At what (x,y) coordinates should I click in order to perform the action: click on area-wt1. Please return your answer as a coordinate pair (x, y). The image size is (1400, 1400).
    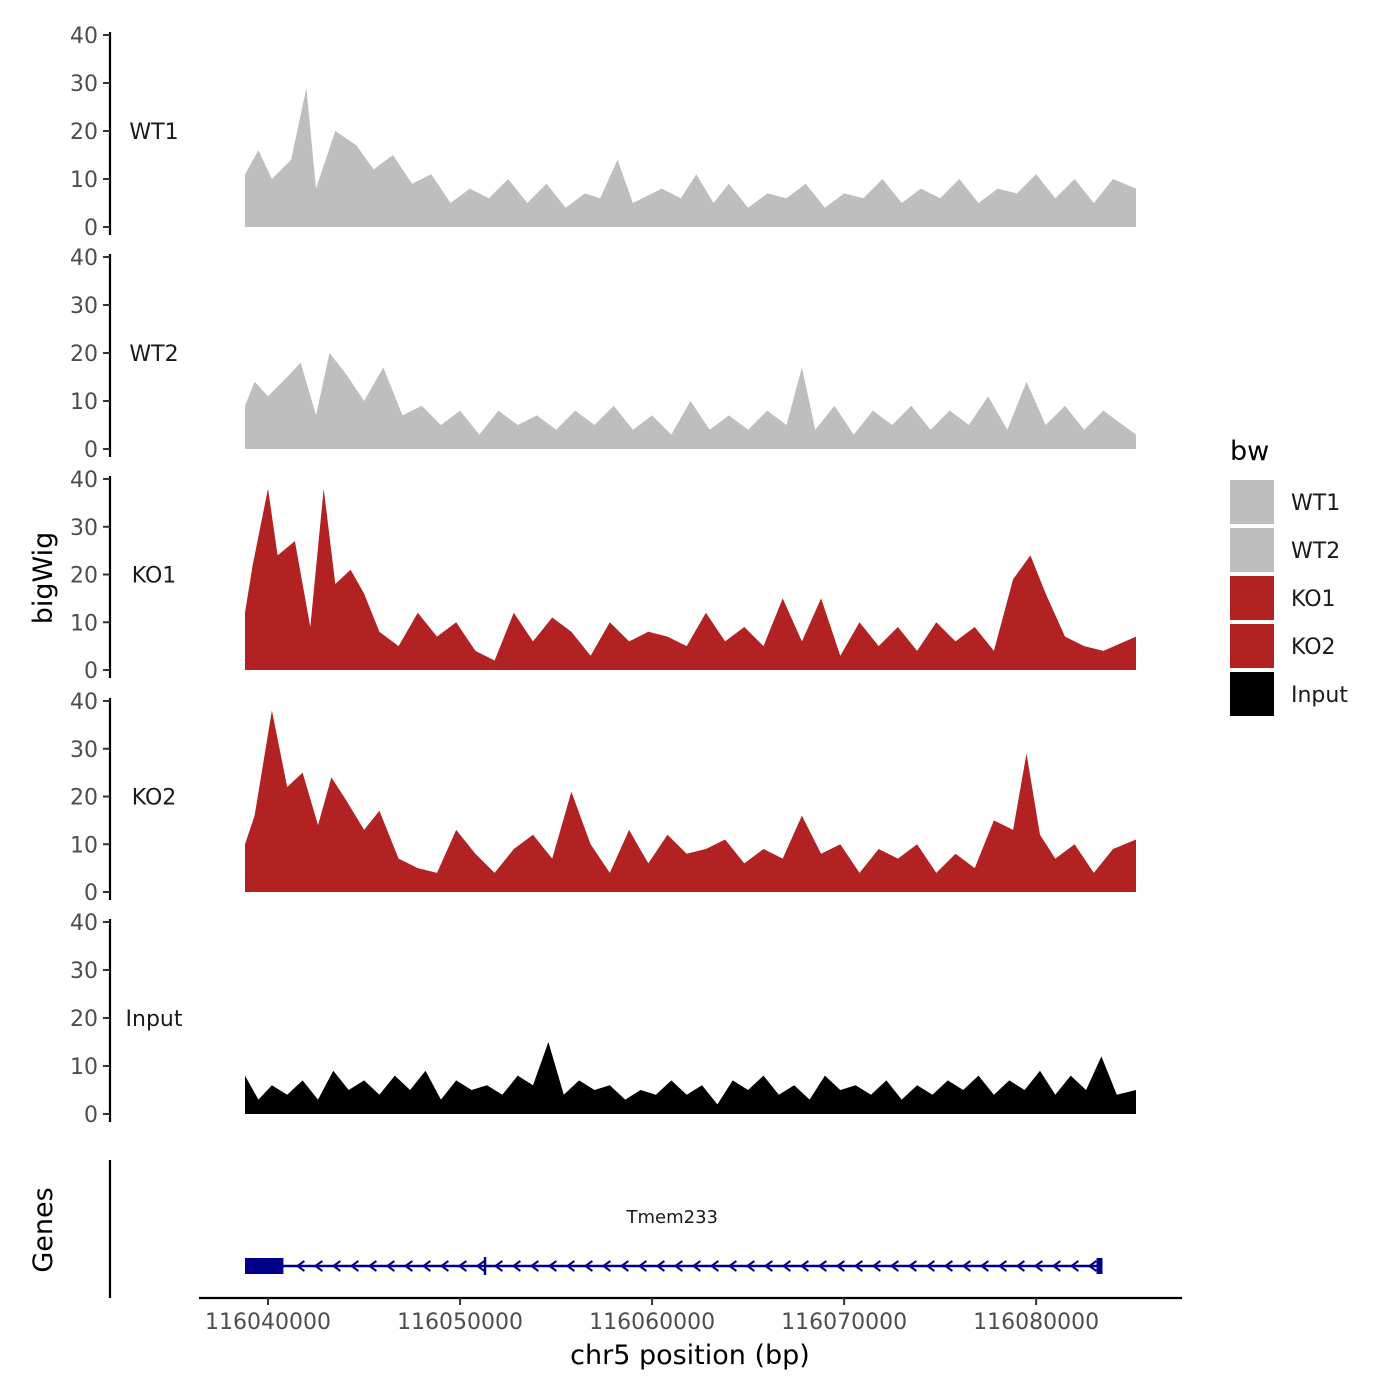
    Looking at the image, I should click on (690, 157).